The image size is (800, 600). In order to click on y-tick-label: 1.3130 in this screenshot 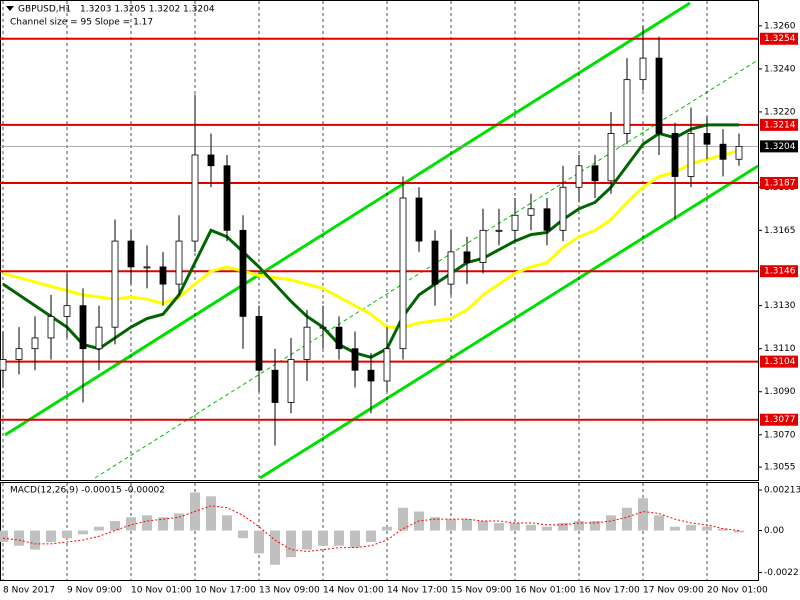, I will do `click(780, 306)`.